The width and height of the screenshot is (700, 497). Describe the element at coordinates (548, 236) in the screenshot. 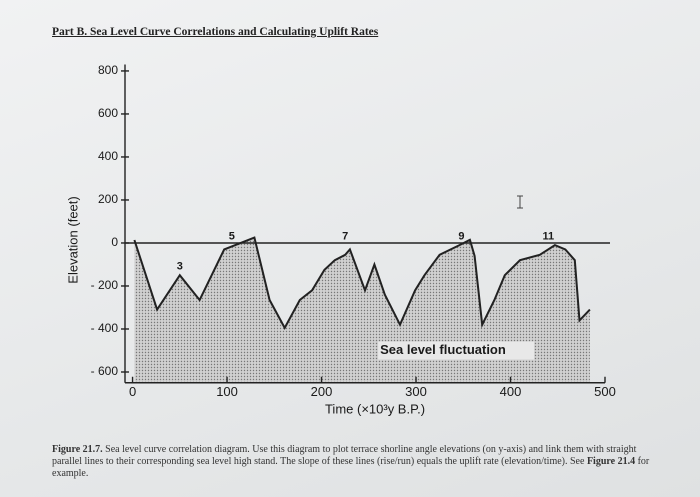

I see `annotation: 11` at that location.